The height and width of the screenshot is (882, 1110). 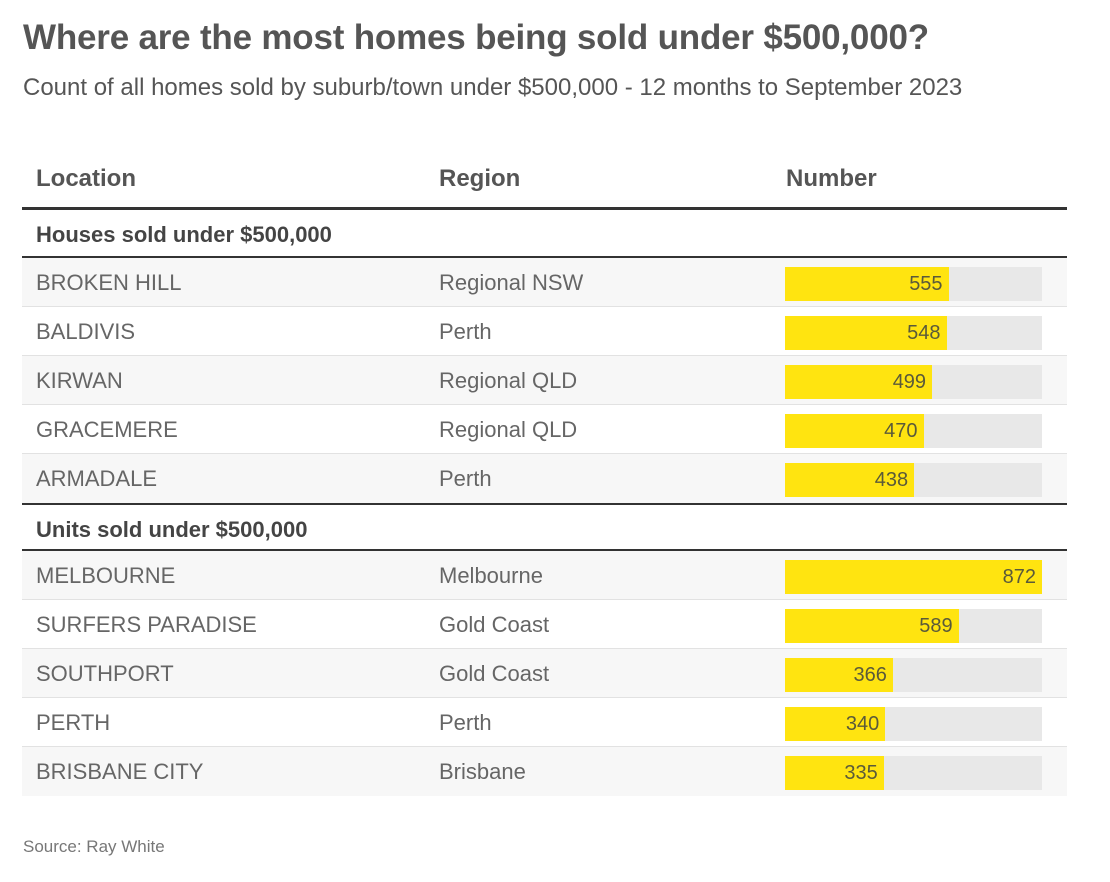 What do you see at coordinates (866, 333) in the screenshot?
I see `bar: 548` at bounding box center [866, 333].